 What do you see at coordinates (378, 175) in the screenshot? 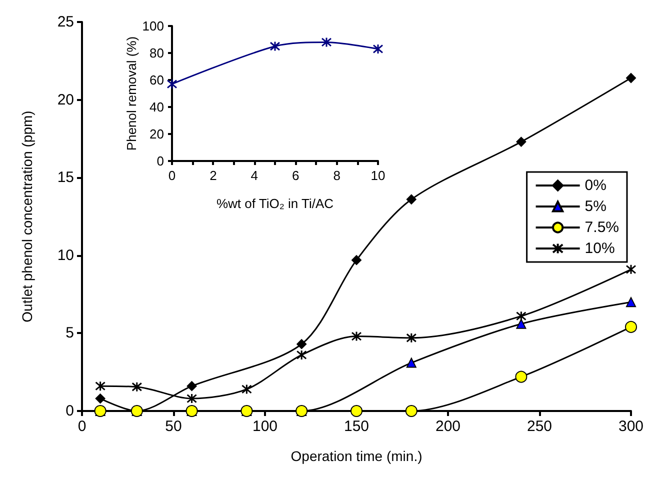
I see `x-tick-label: 10` at bounding box center [378, 175].